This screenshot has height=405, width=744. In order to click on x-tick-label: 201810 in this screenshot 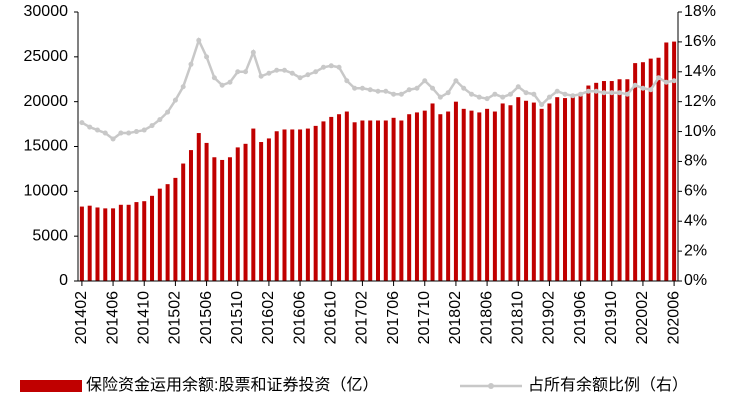, I will do `click(517, 317)`.